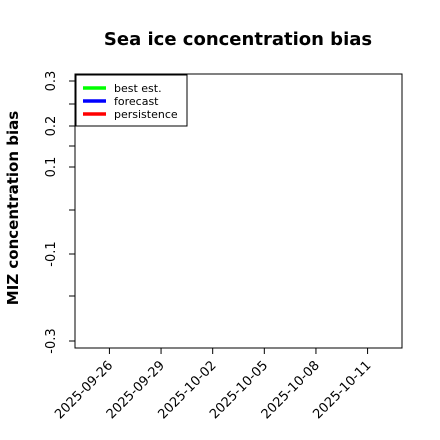  I want to click on y-tick-label: -0.3, so click(51, 340).